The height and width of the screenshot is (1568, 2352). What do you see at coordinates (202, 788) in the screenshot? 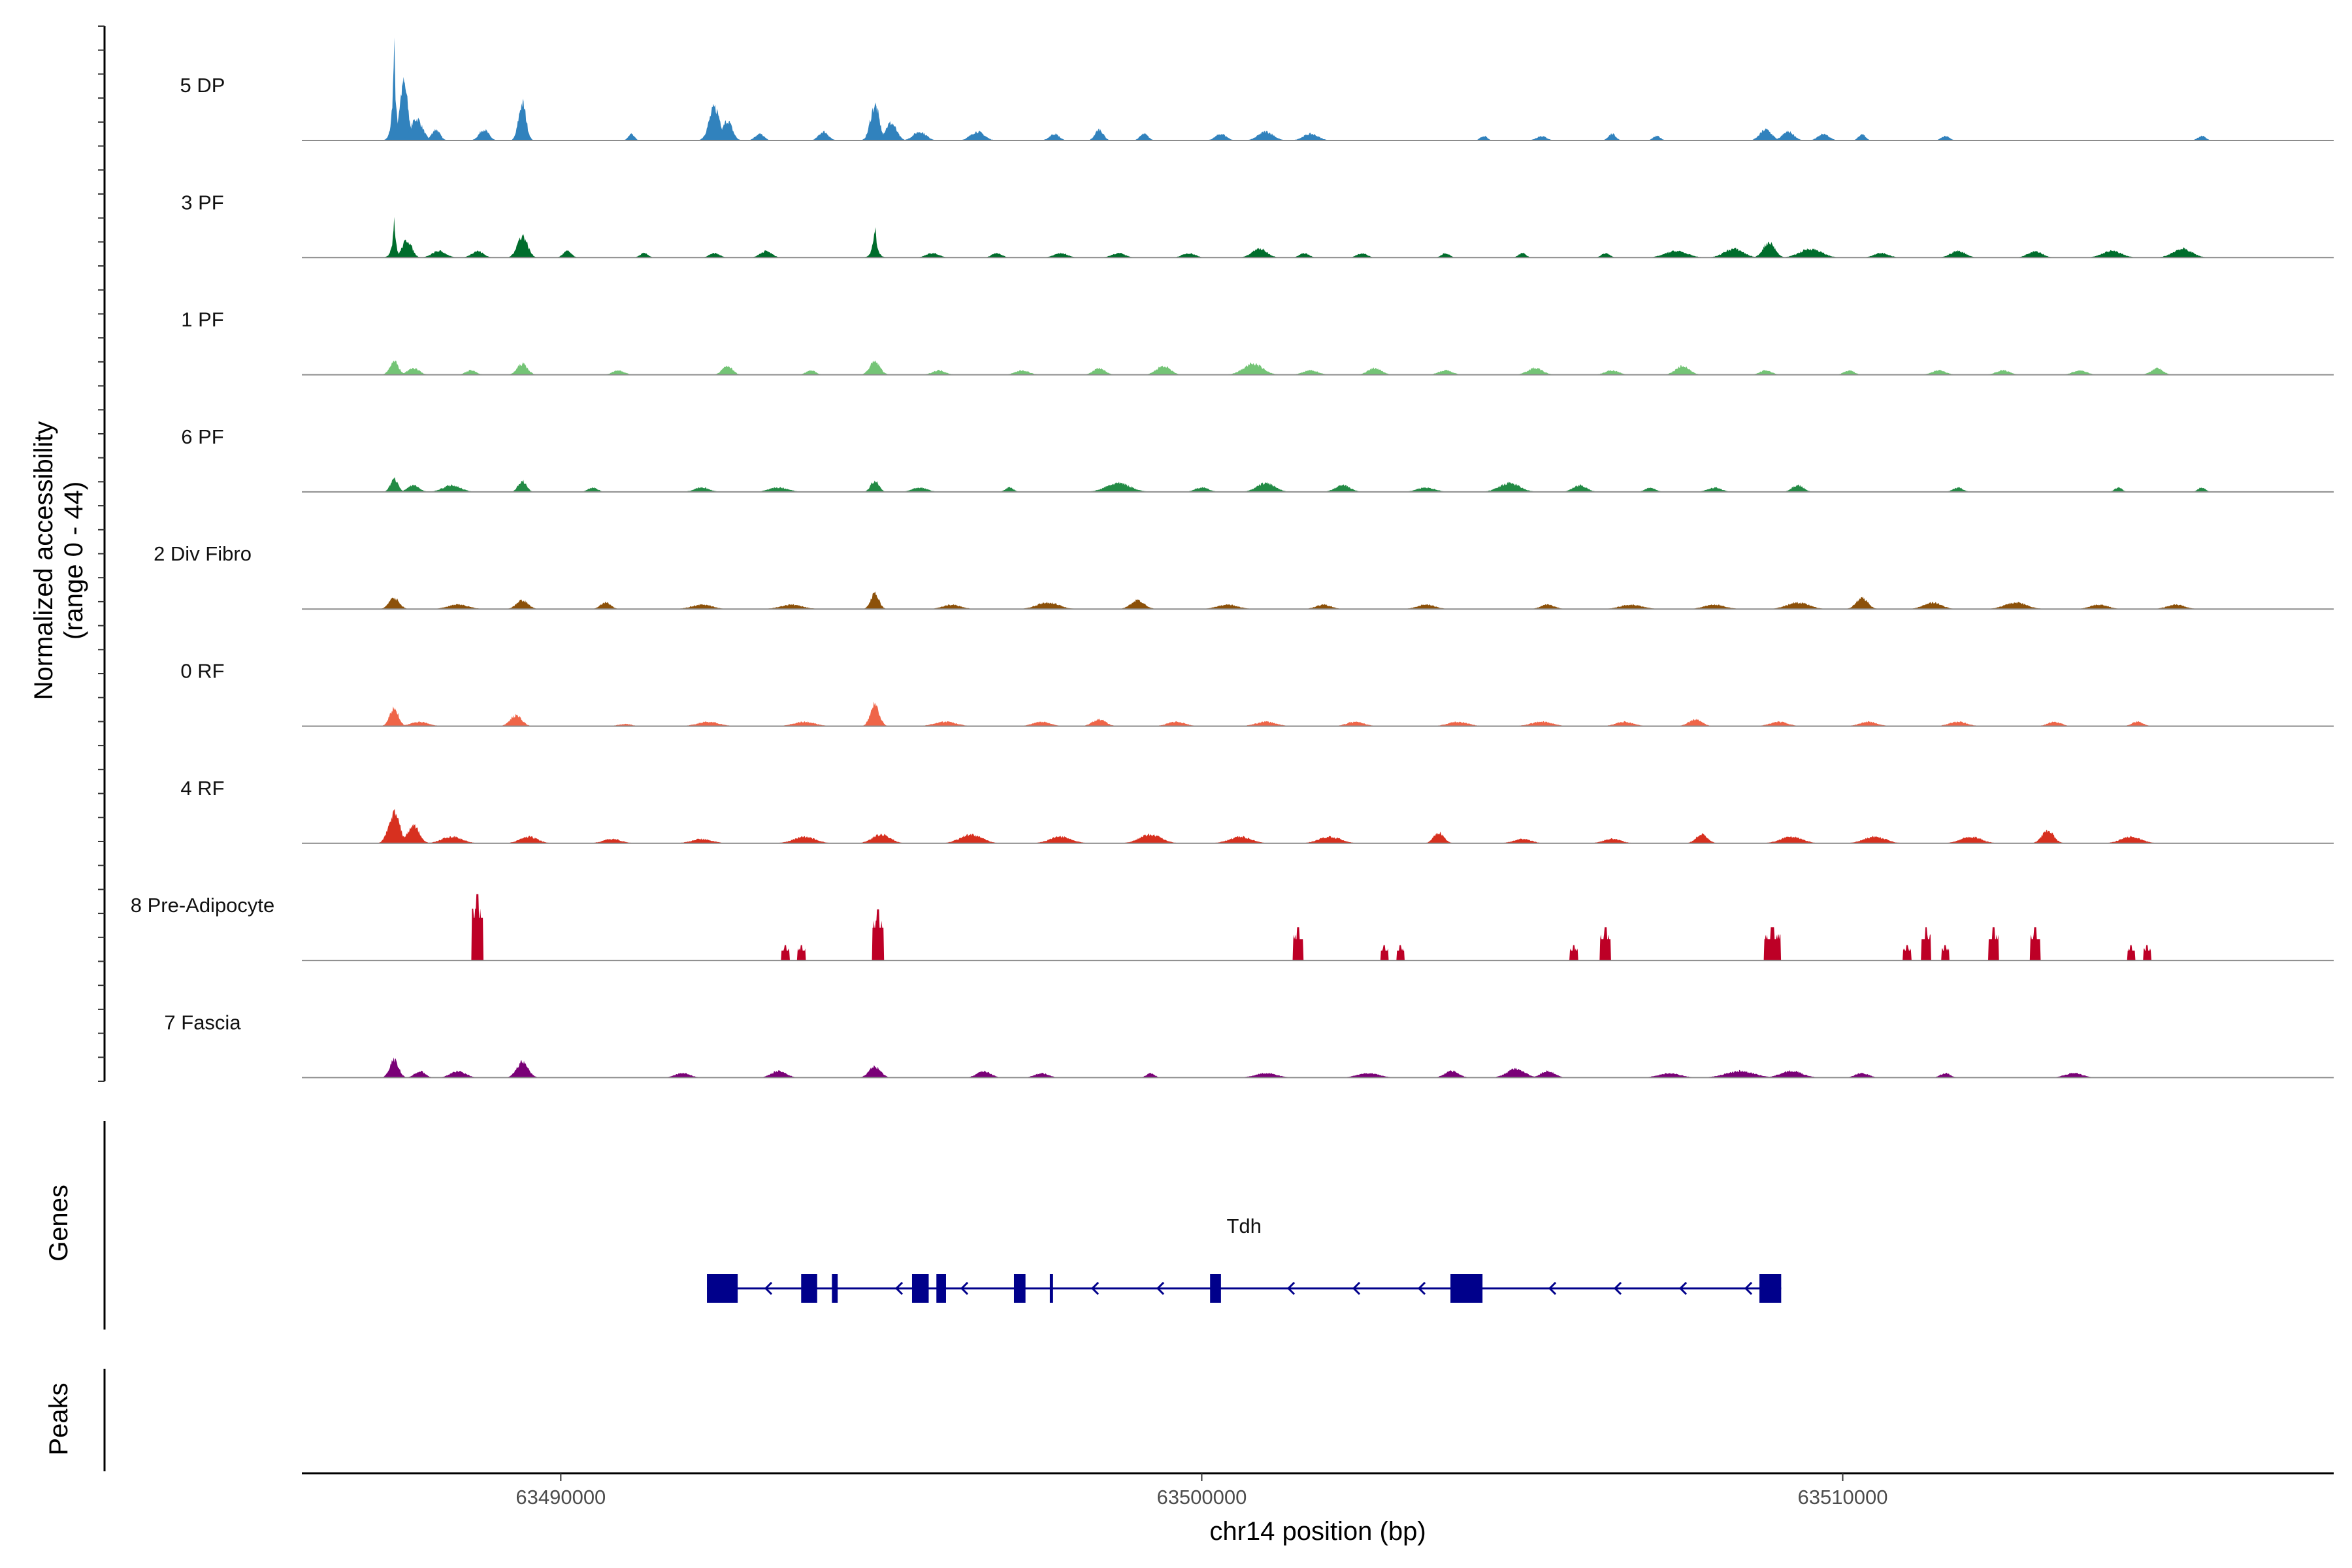
I see `track-label: 4 RF` at bounding box center [202, 788].